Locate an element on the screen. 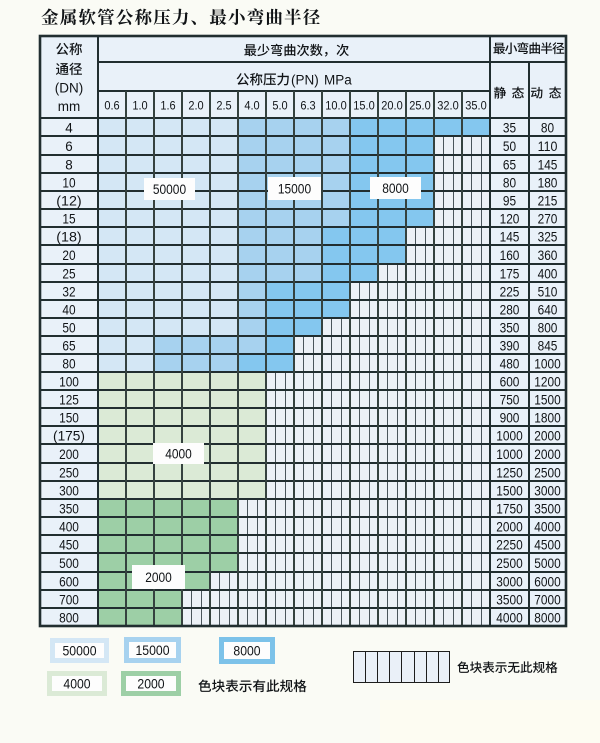 This screenshot has width=600, height=743. svg-text: 1500 is located at coordinates (547, 400).